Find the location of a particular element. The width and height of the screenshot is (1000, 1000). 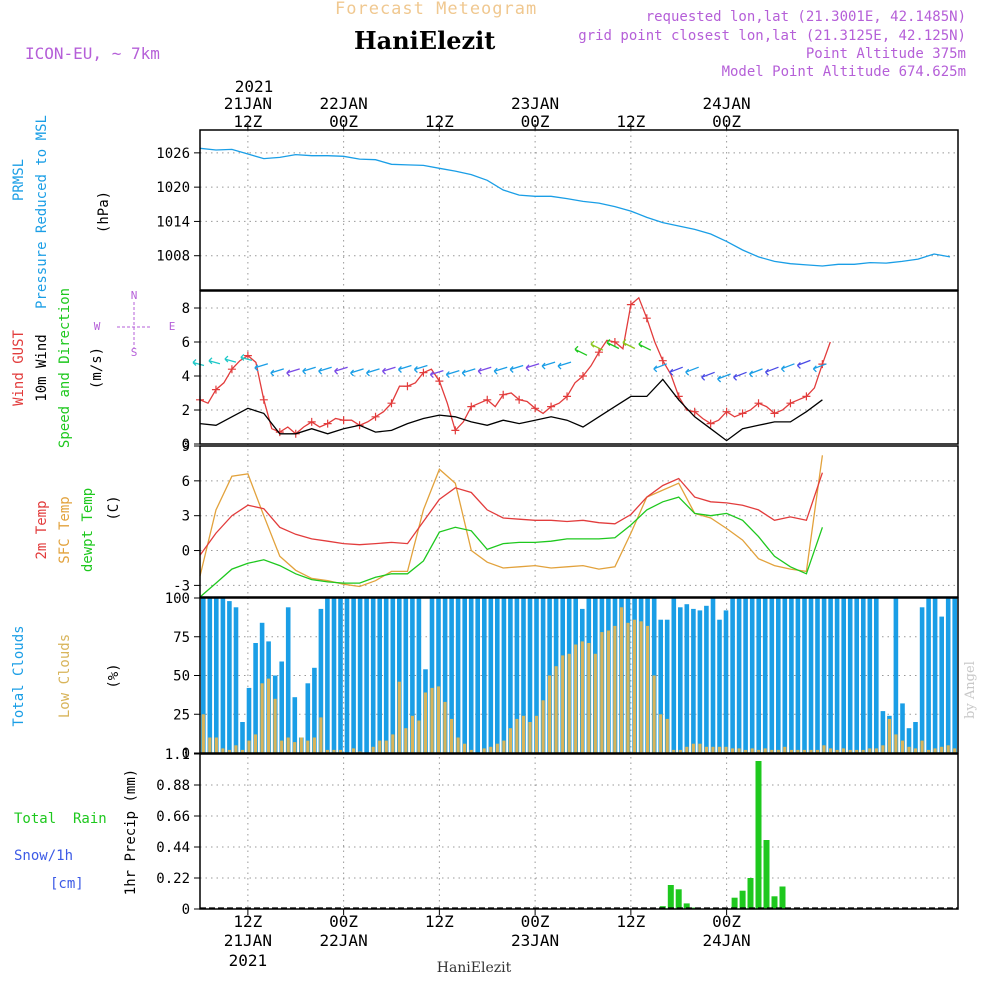

clouds-label-low: Low Clouds is located at coordinates (65, 676).